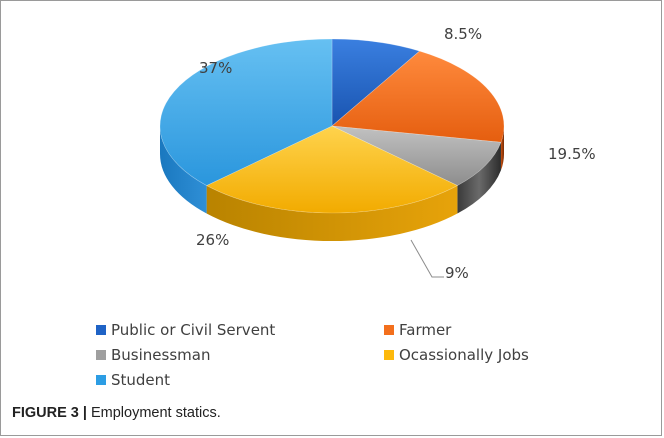  I want to click on pie-slice-businessman, so click(416, 155).